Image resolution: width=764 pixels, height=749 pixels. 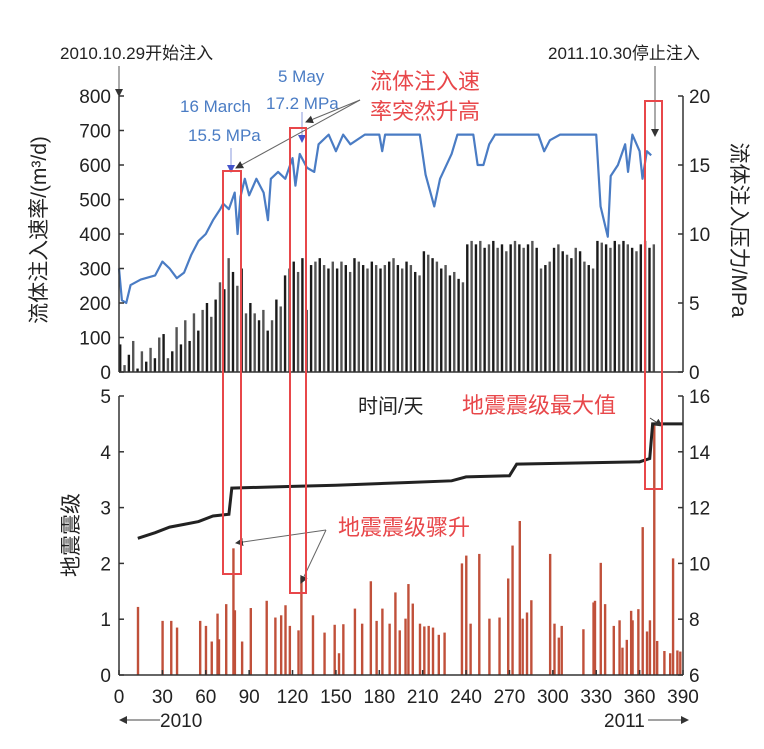 What do you see at coordinates (136, 53) in the screenshot?
I see `start-injection-label: 2010.10.29开始注入` at bounding box center [136, 53].